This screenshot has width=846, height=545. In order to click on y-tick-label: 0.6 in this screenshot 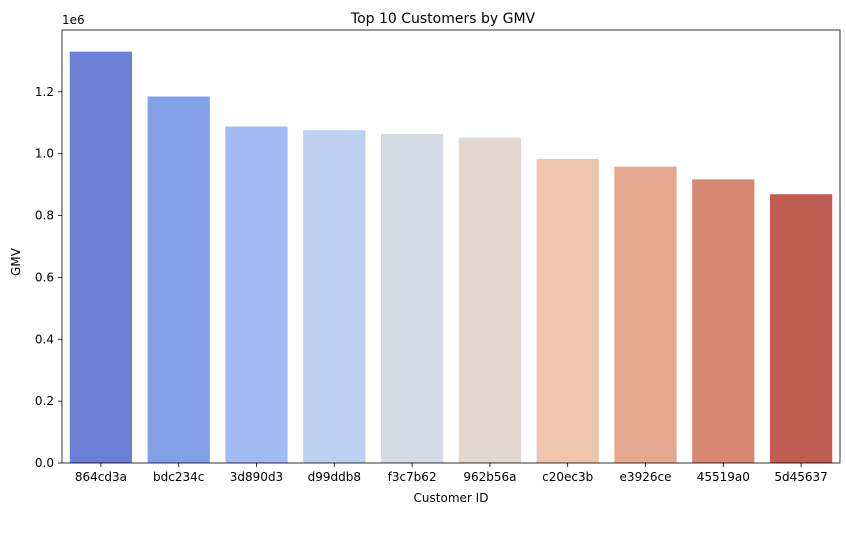, I will do `click(44, 277)`.